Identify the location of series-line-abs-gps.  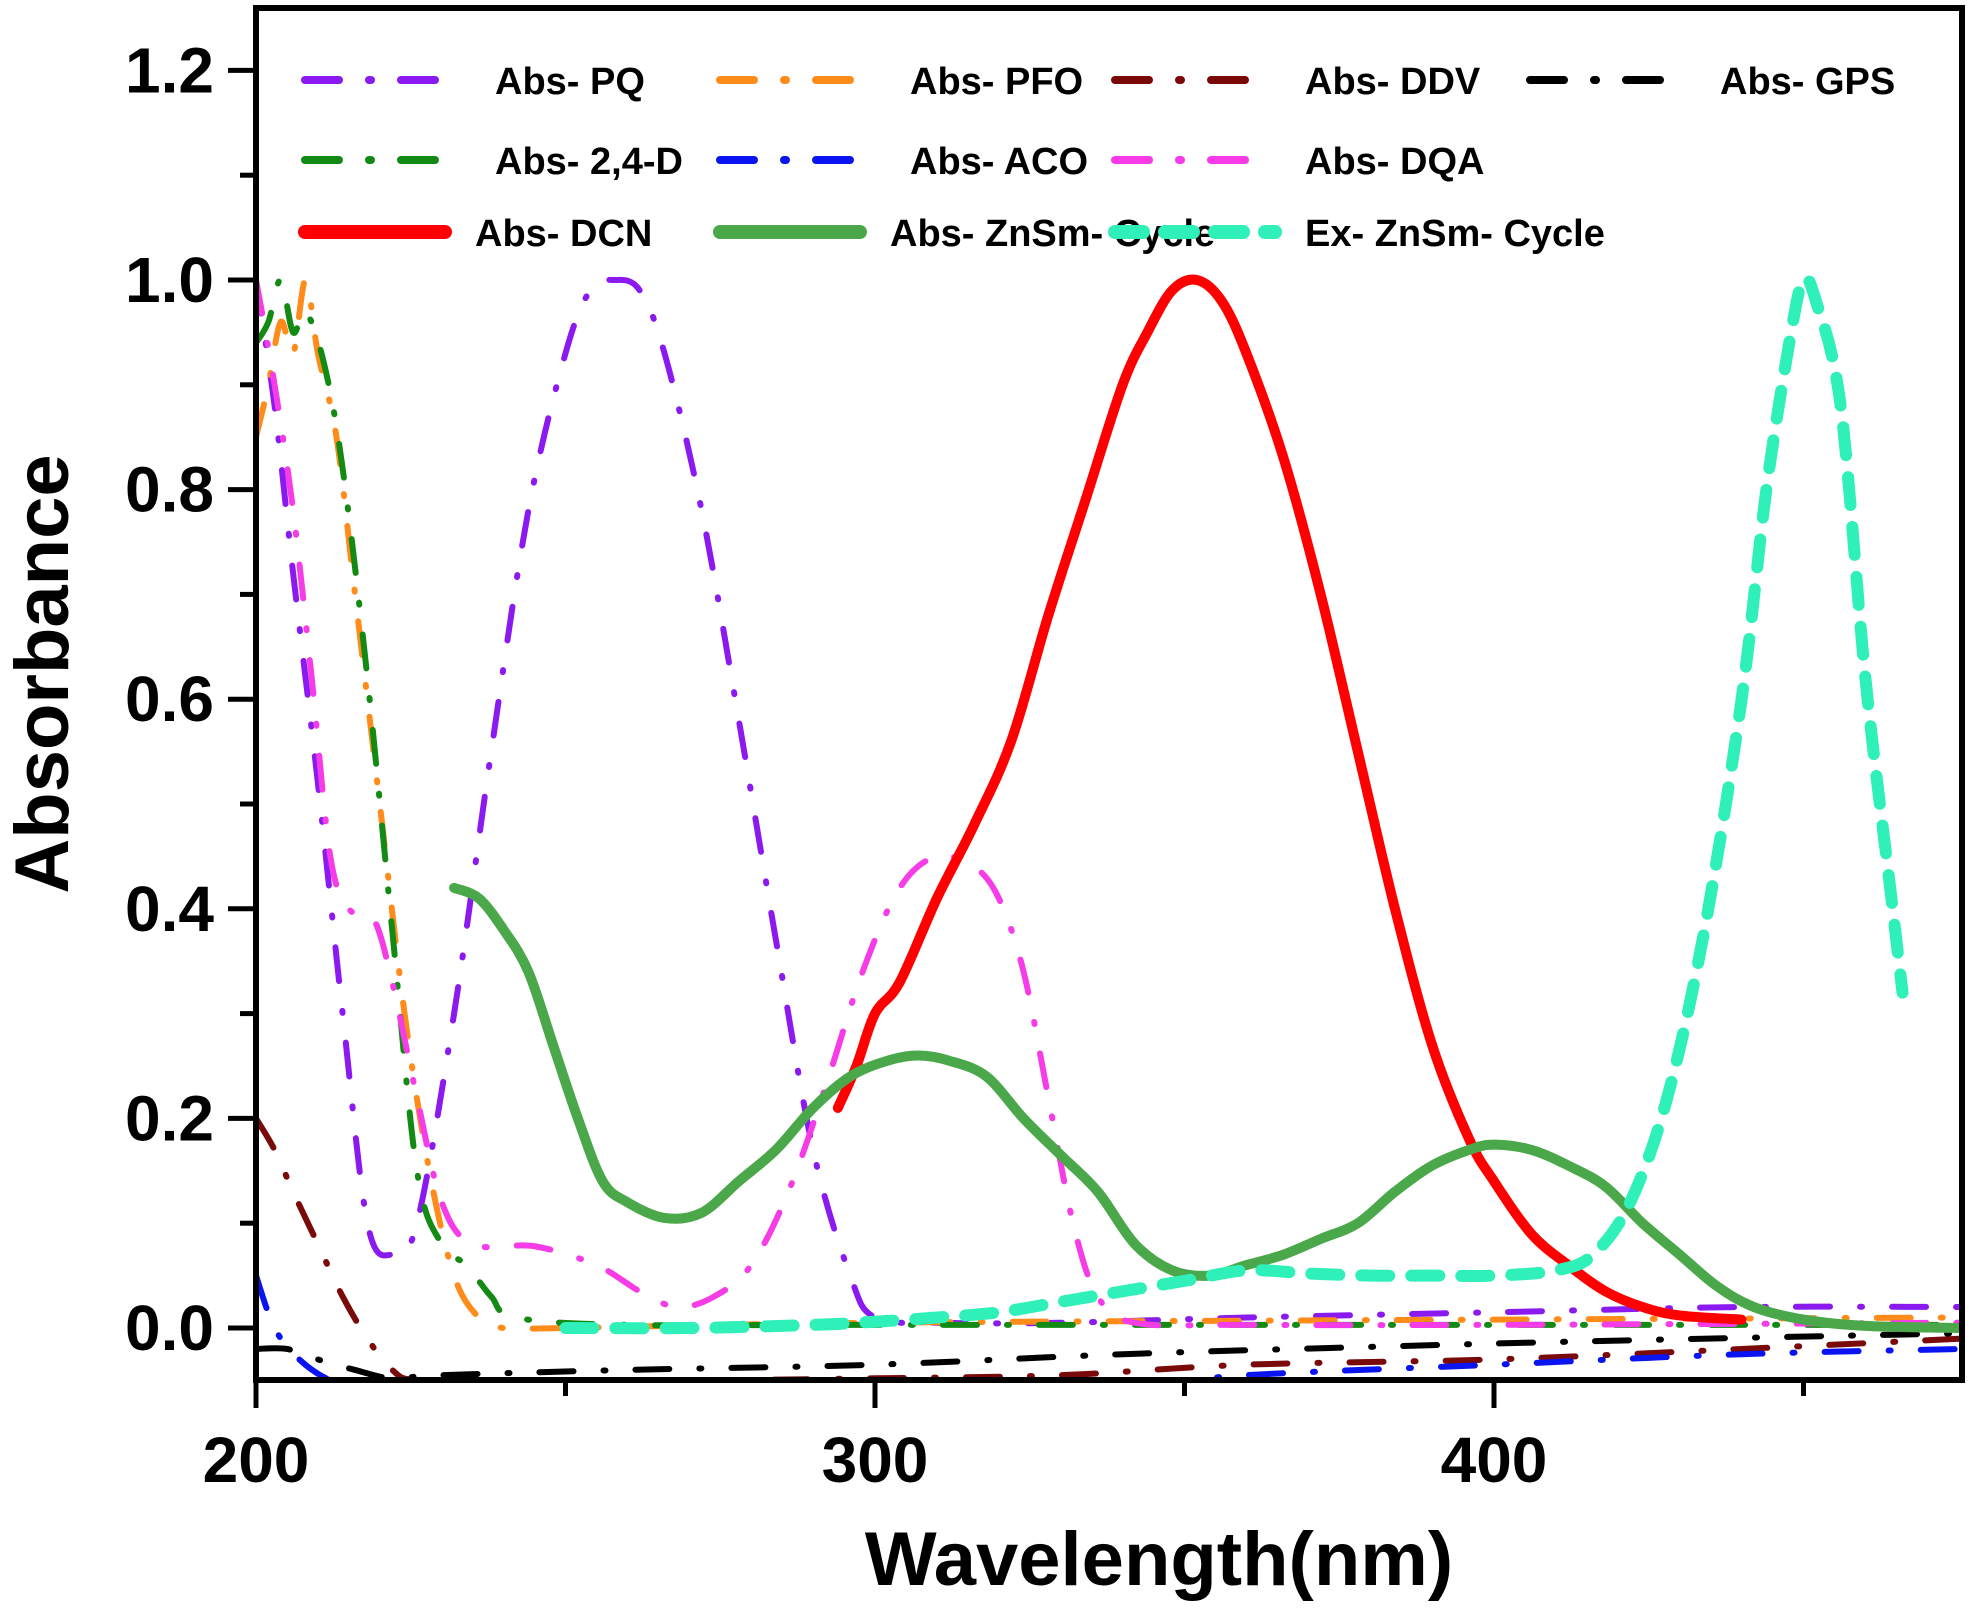
(1109, 1355).